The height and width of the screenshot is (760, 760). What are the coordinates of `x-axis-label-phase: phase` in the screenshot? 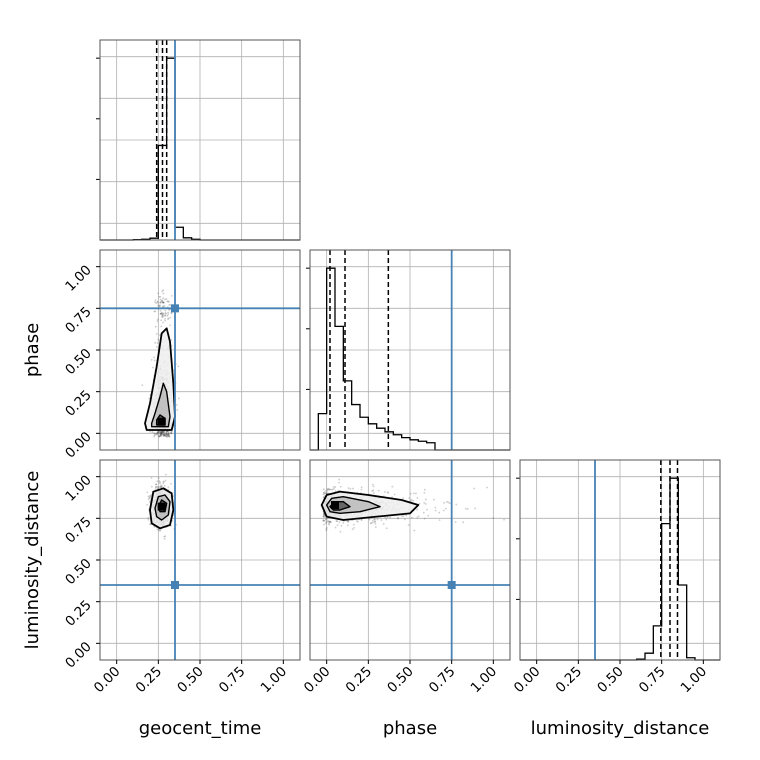 It's located at (410, 728).